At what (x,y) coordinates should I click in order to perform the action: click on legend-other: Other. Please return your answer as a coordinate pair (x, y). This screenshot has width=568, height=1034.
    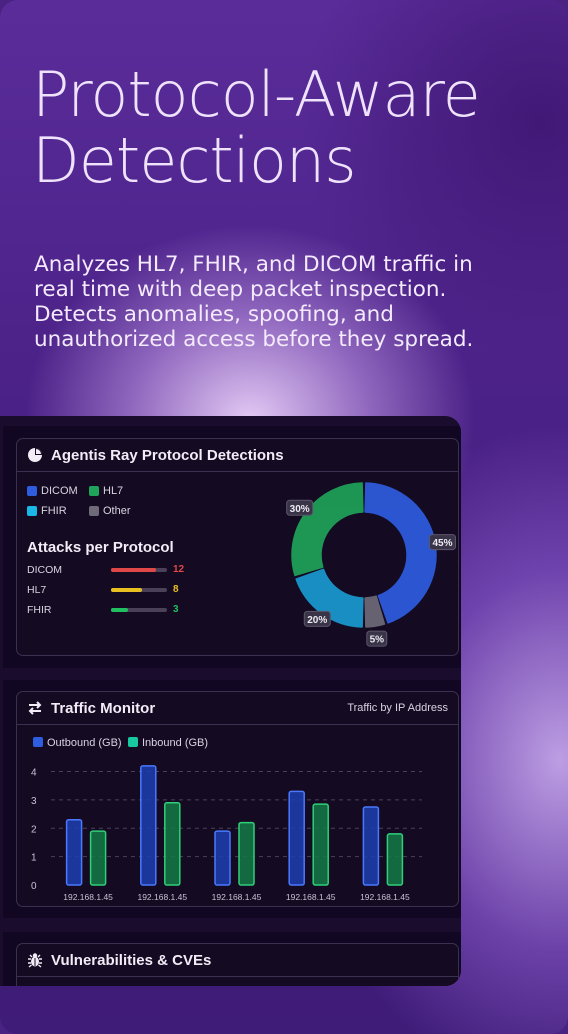
    Looking at the image, I should click on (110, 511).